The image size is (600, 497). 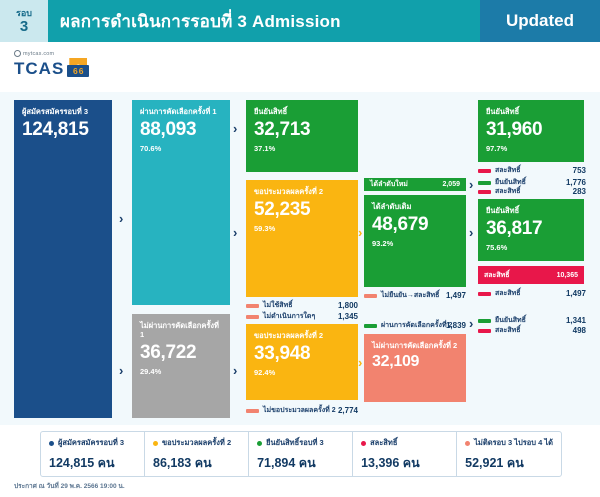 What do you see at coordinates (532, 320) in the screenshot?
I see `sub-stat-confirm-1341: ยืนยันสิทธิ์ 1,341` at bounding box center [532, 320].